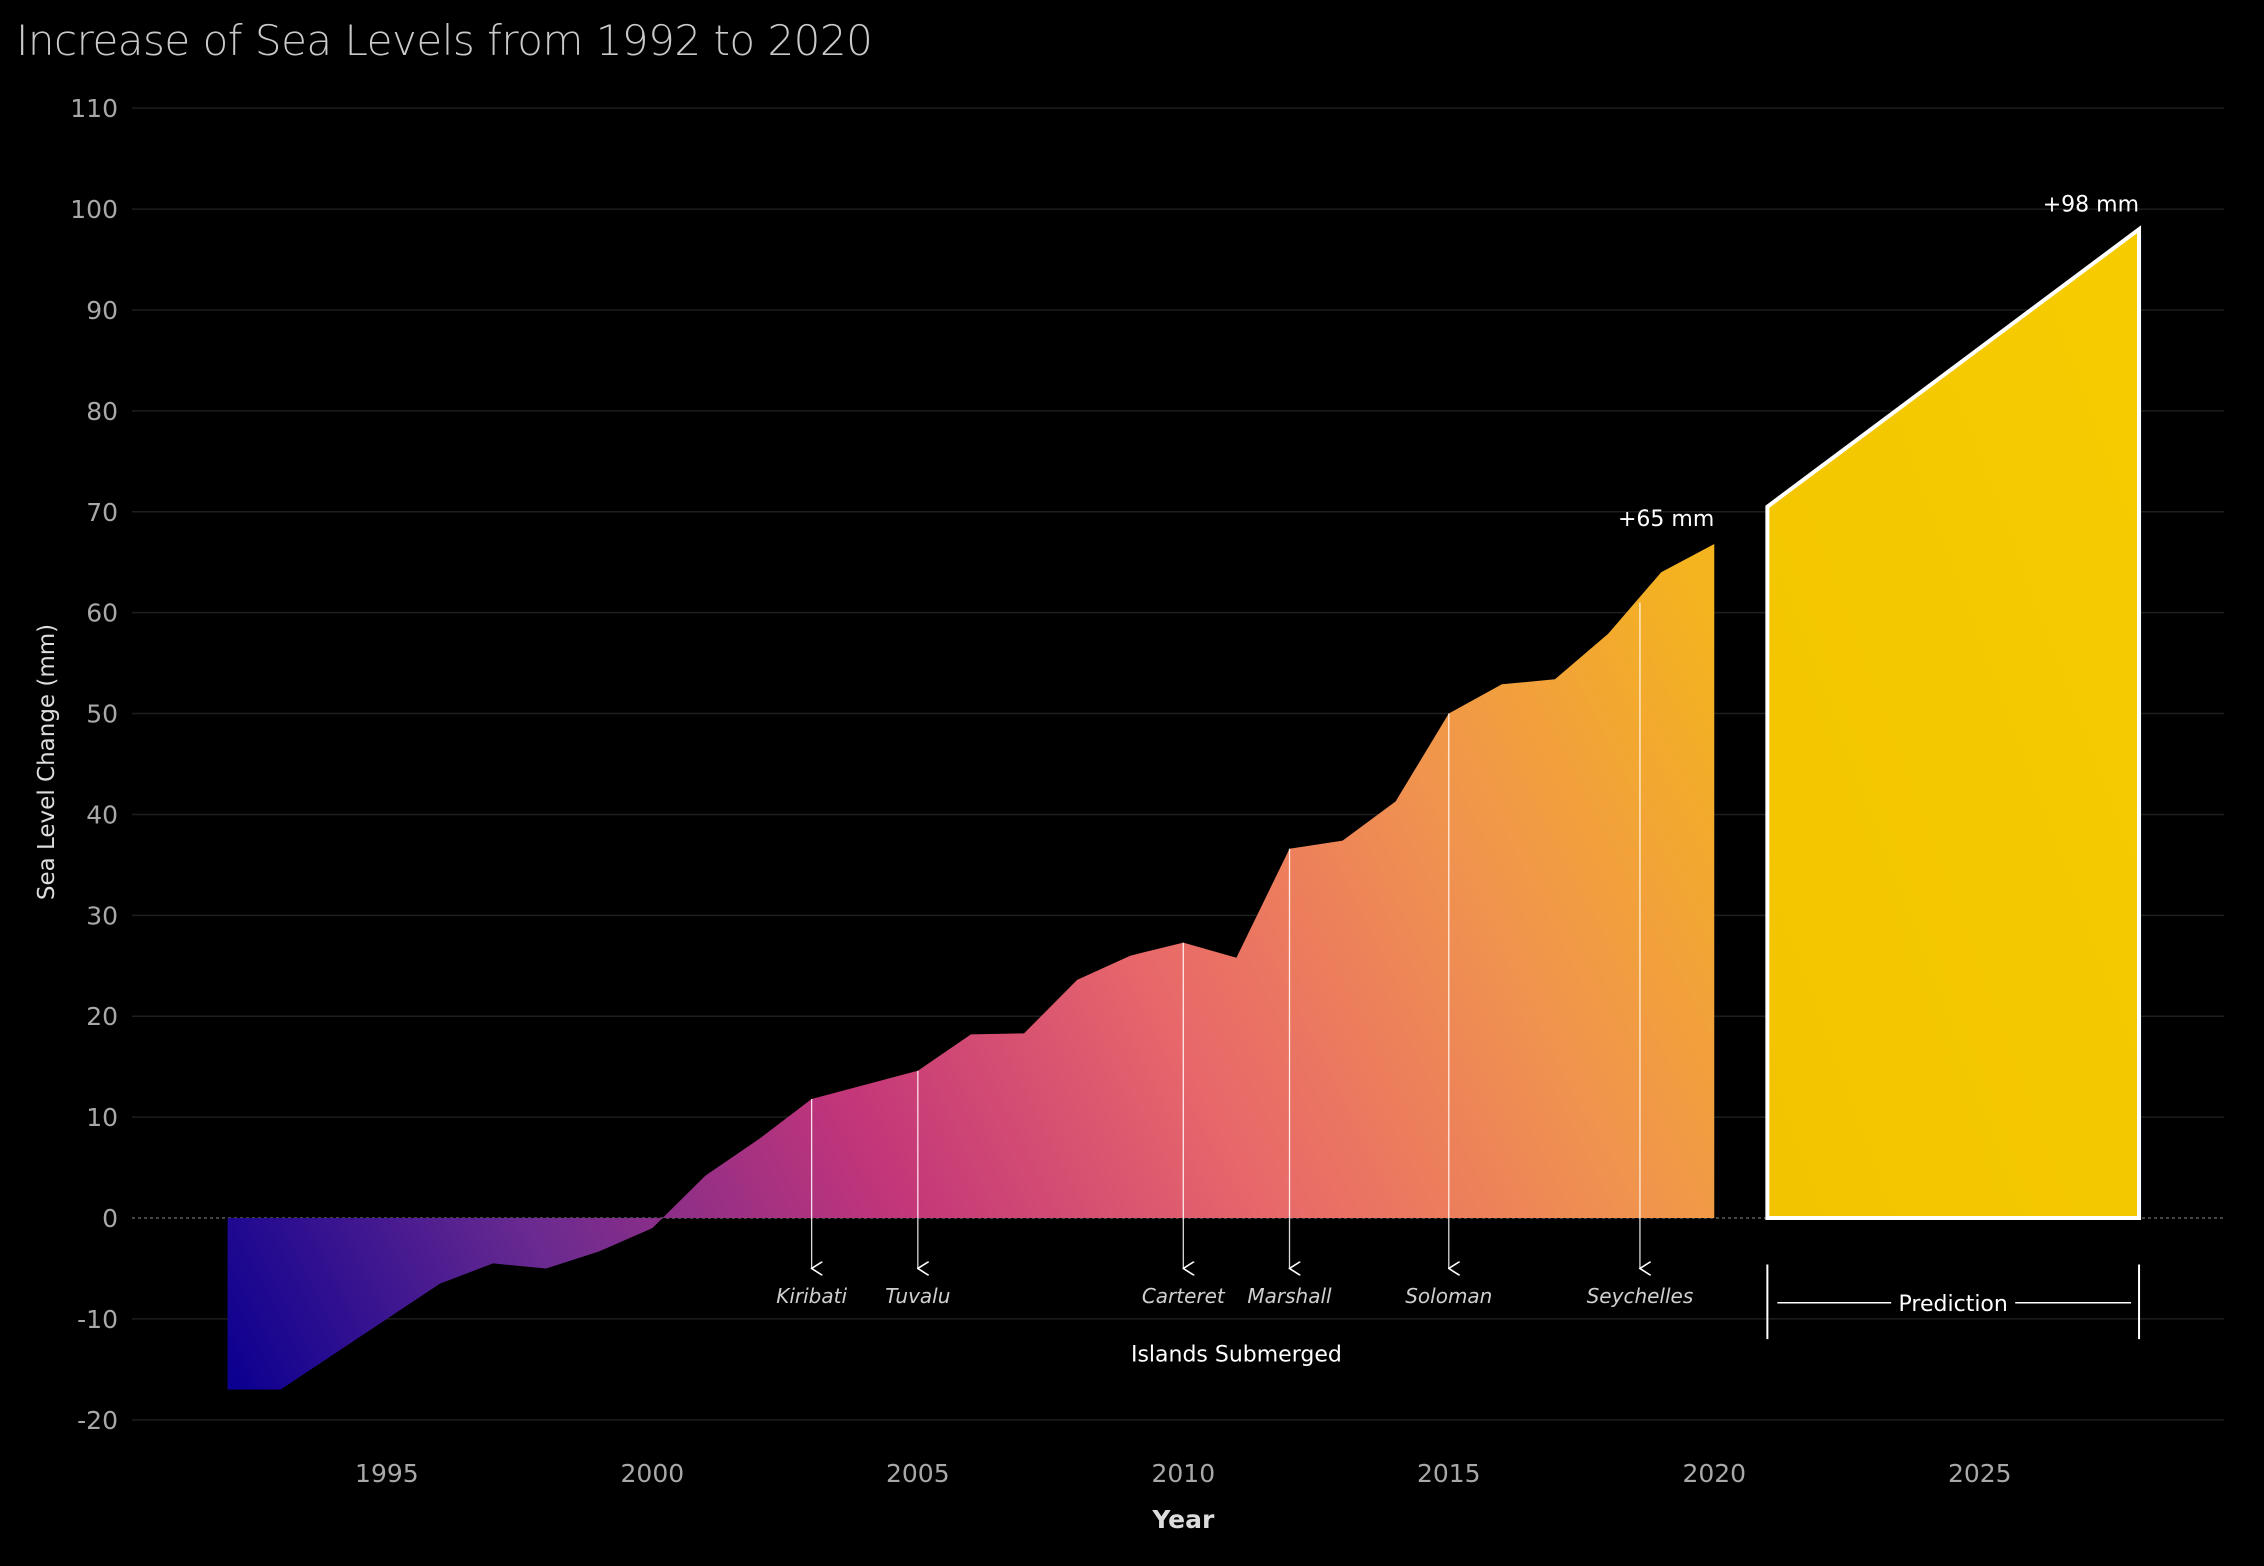 Image resolution: width=2264 pixels, height=1566 pixels. What do you see at coordinates (47, 762) in the screenshot?
I see `y-axis-label: Sea Level Change (mm)` at bounding box center [47, 762].